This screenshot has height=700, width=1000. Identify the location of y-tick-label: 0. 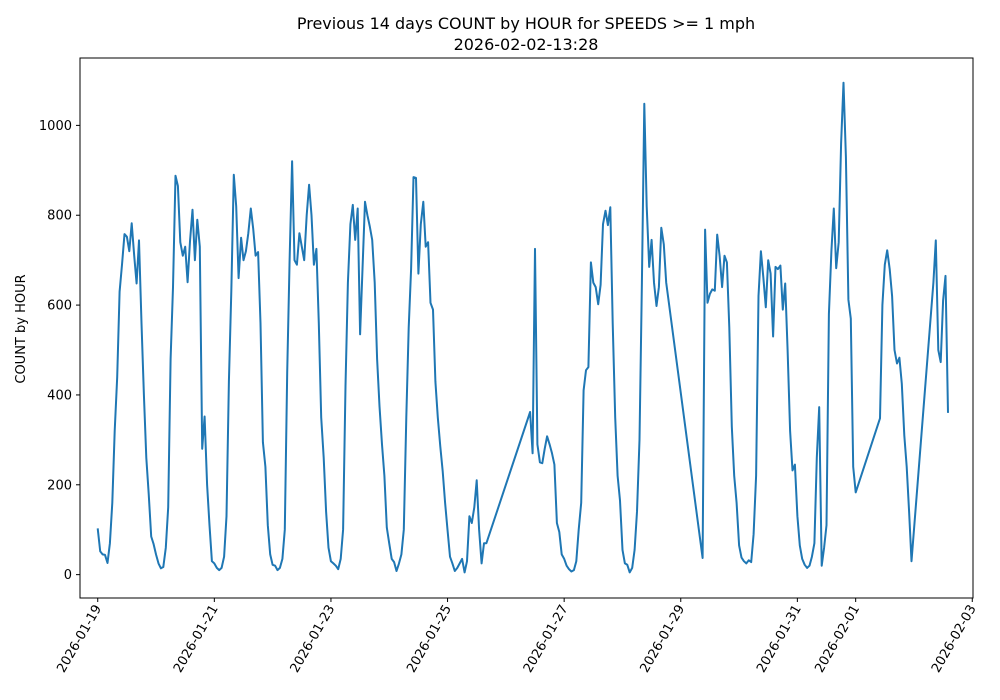
(68, 575).